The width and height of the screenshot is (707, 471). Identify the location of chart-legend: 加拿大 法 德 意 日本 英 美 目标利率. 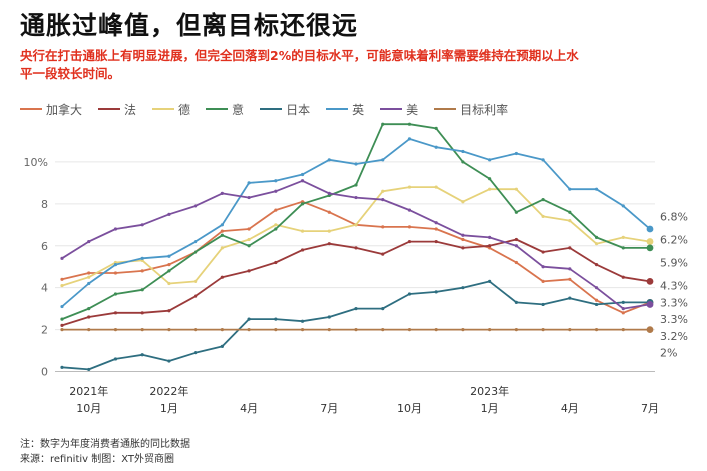
(272, 109).